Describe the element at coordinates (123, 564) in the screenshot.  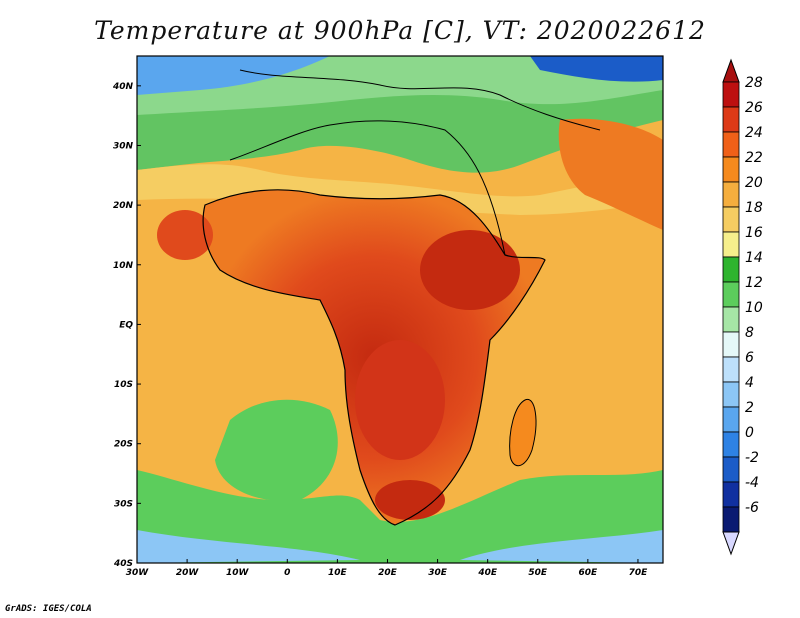
I see `lat-tick-label: 40S` at that location.